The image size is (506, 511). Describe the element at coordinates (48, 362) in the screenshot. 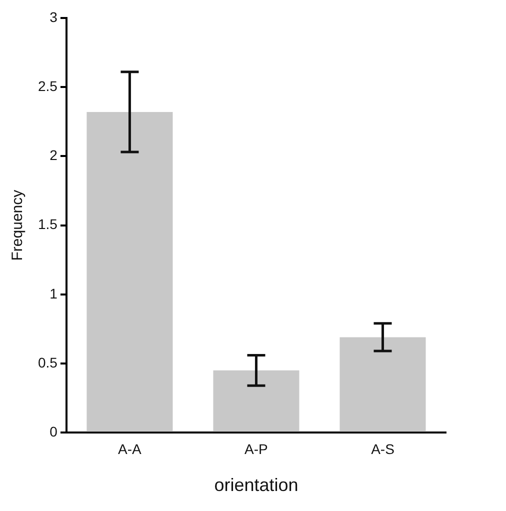

I see `y-tick-label: 0.5` at that location.